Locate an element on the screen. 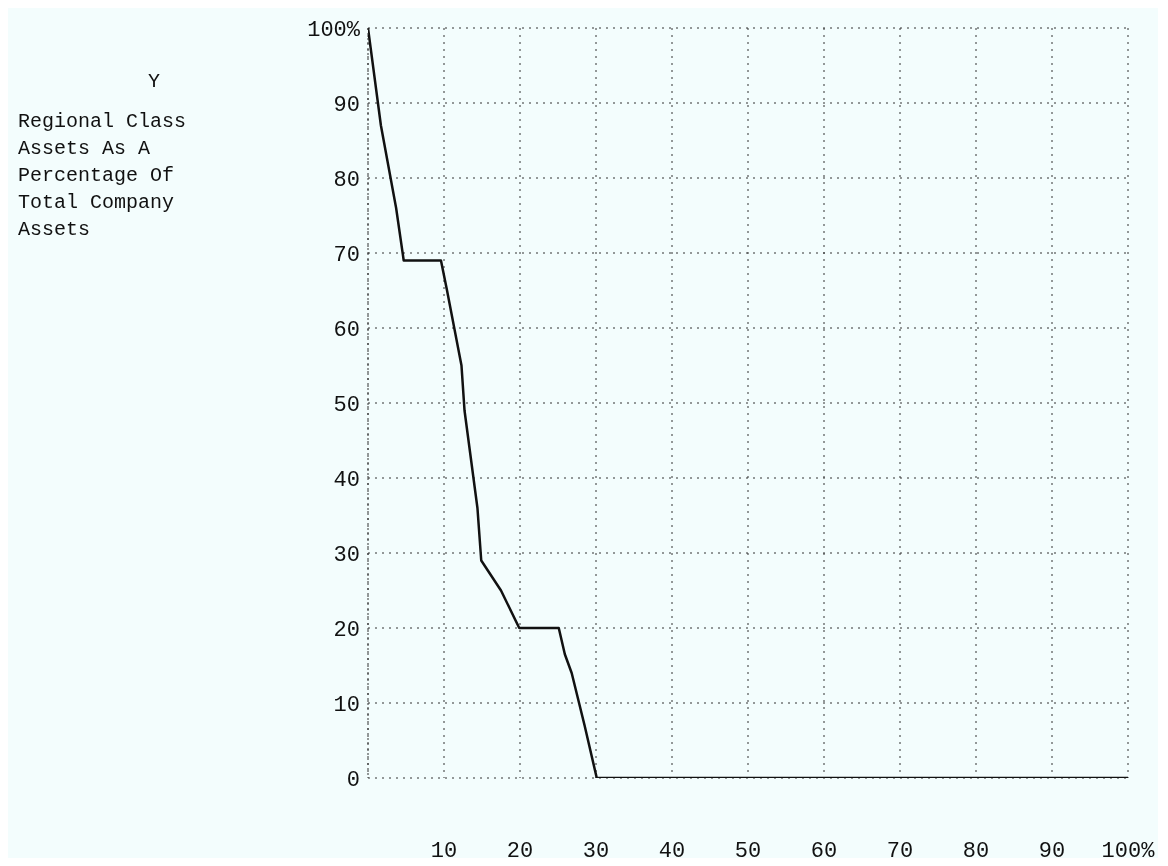 The height and width of the screenshot is (866, 1168). x-tick-label: 30 is located at coordinates (596, 851).